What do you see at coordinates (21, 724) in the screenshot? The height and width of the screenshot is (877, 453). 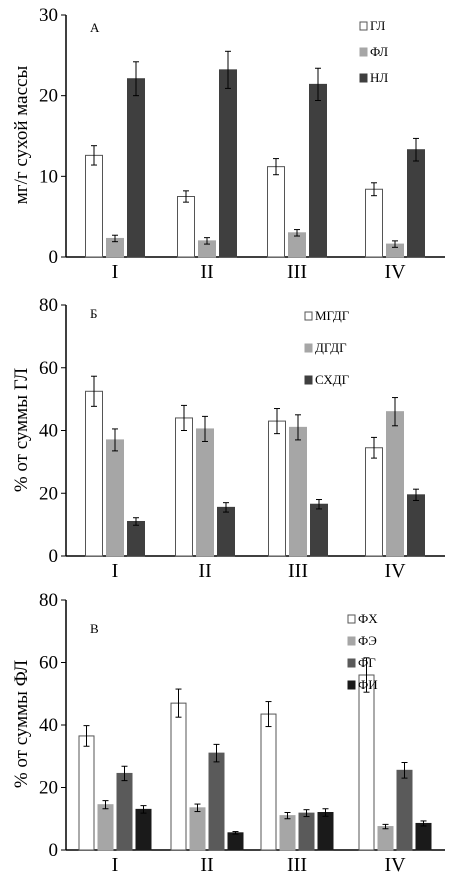 I see `y-axis-label: % от суммы ФЛ` at bounding box center [21, 724].